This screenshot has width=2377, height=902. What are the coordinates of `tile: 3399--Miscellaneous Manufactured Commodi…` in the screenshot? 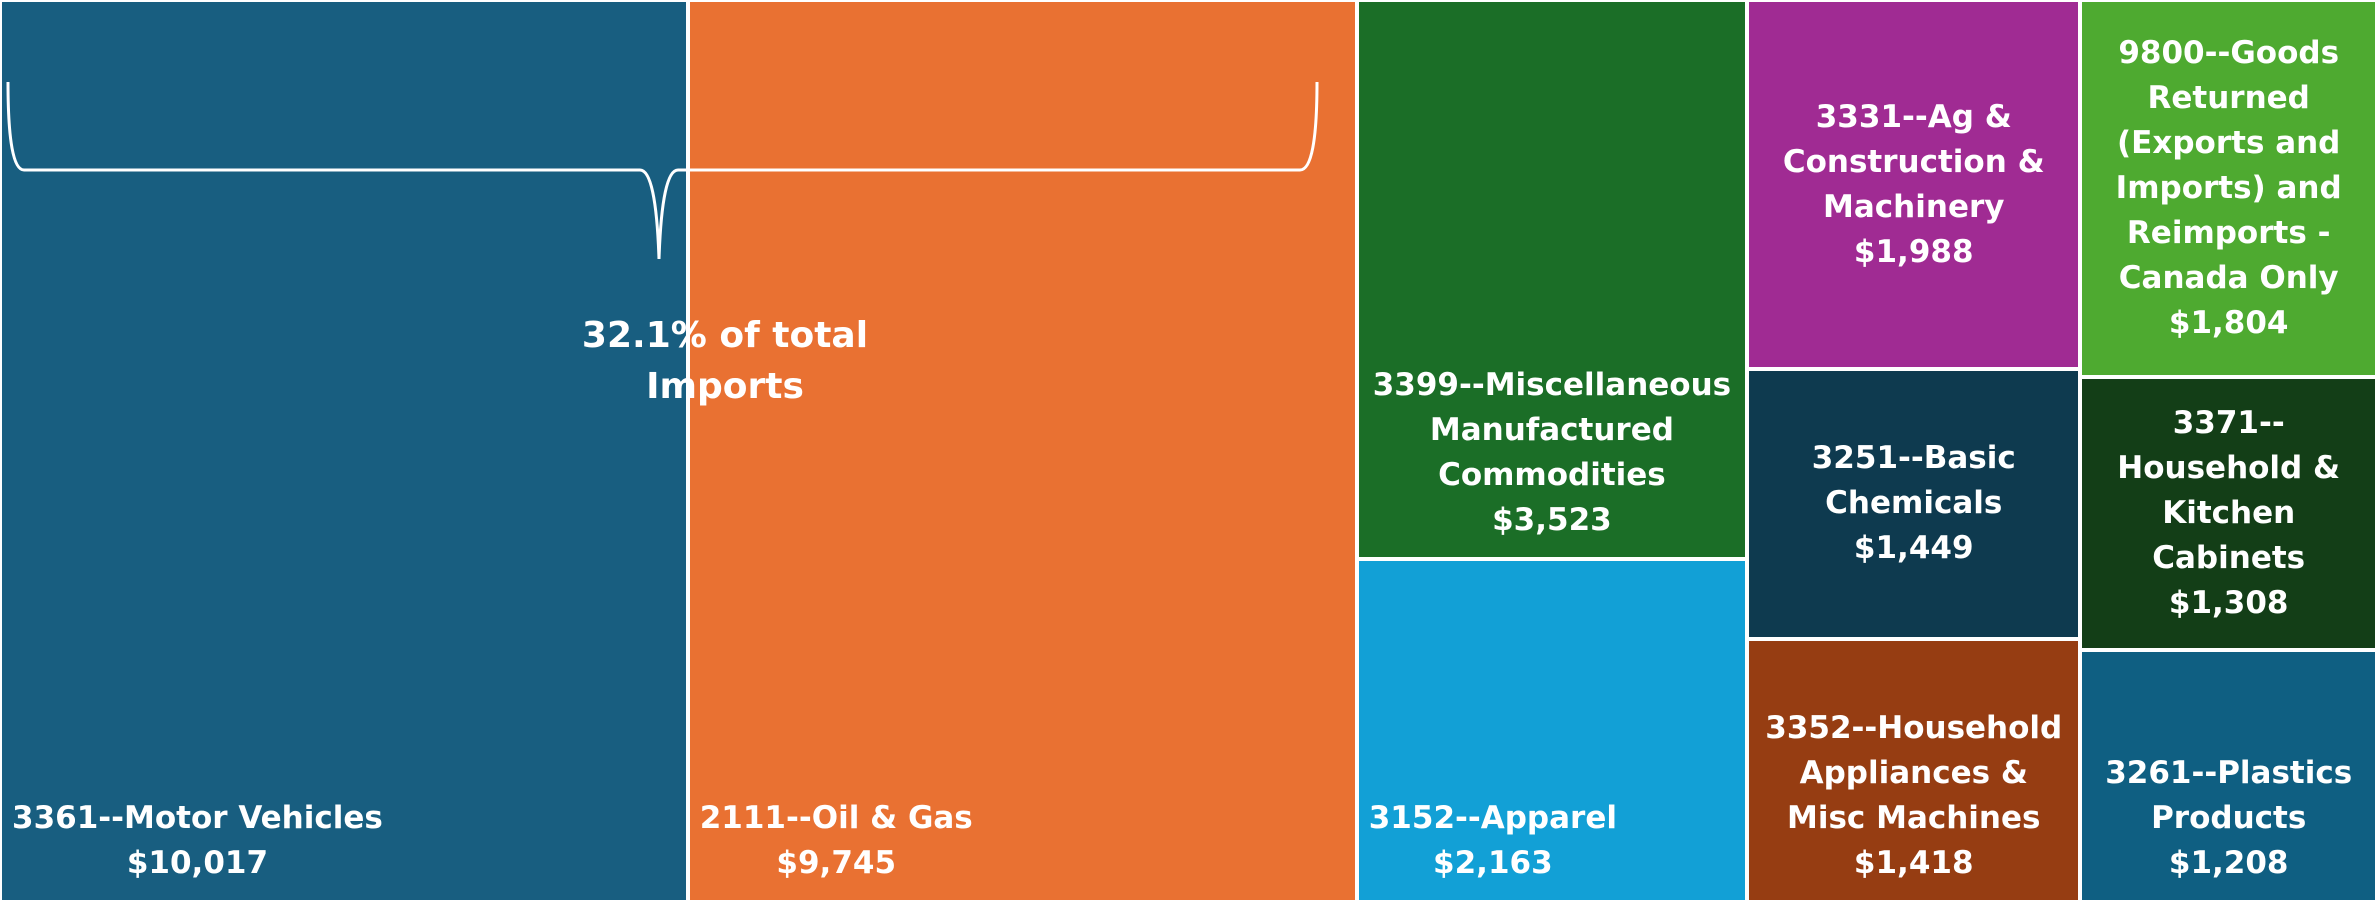 It's located at (1552, 279).